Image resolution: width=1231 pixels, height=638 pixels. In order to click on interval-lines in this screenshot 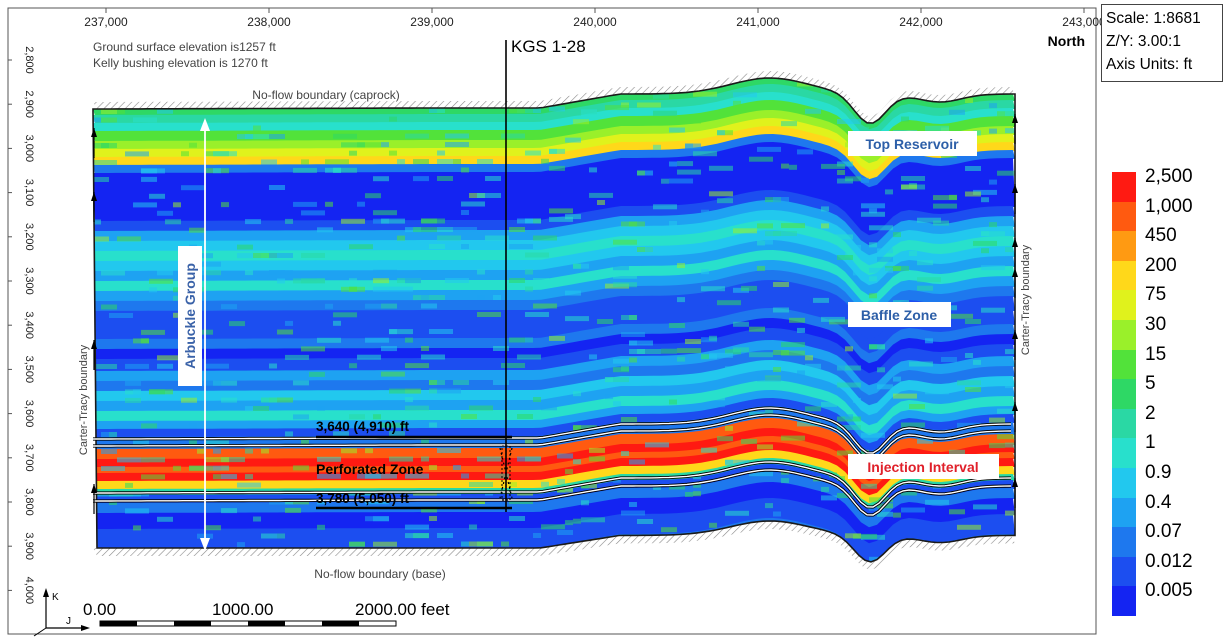, I will do `click(552, 461)`.